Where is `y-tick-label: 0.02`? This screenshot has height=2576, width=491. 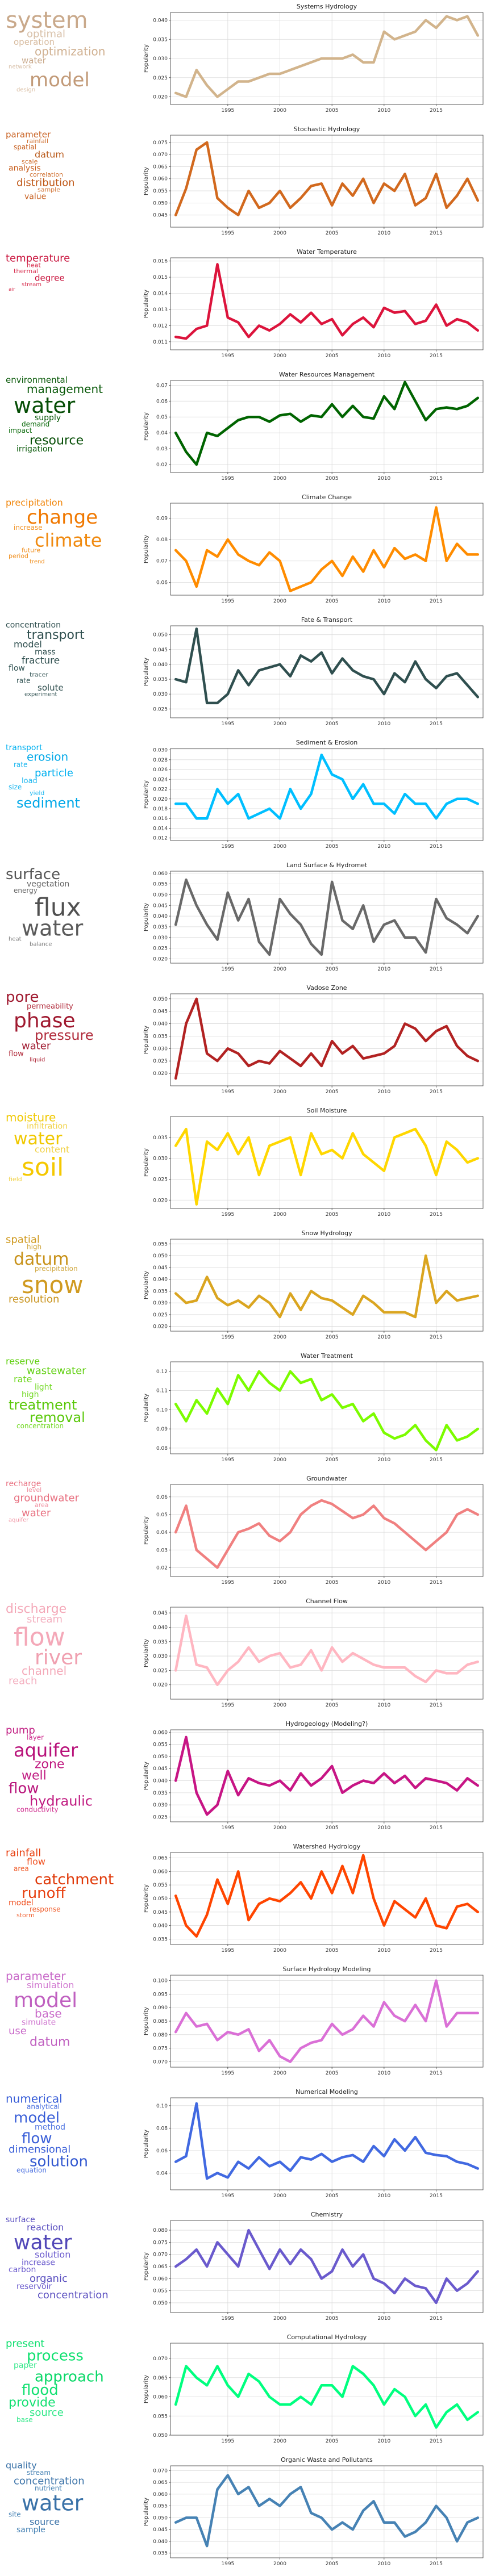
y-tick-label: 0.02 is located at coordinates (162, 465).